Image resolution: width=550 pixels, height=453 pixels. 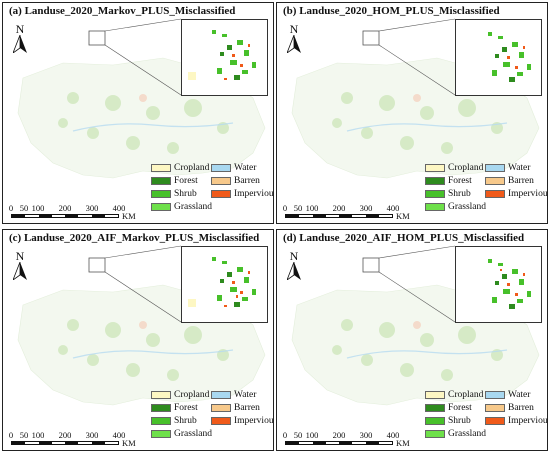 I want to click on panel-title: (b) Landuse_2020_HOM_PLUS_Misclassified, so click(x=391, y=11).